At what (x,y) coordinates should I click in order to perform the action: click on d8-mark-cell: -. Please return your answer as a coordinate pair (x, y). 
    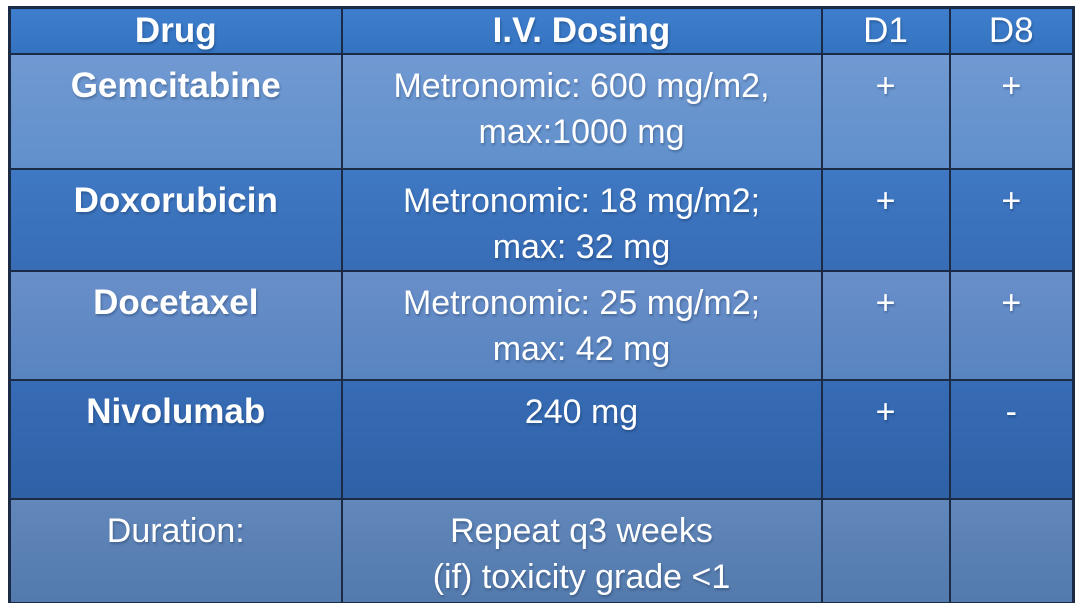
    Looking at the image, I should click on (1011, 439).